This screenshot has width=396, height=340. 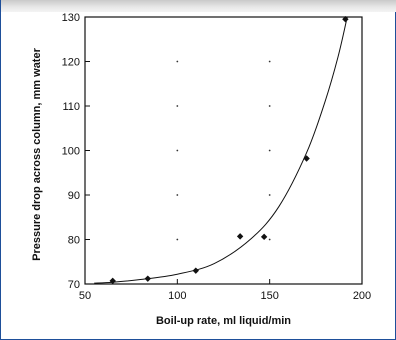 I want to click on y-tick-label: 80, so click(x=74, y=241).